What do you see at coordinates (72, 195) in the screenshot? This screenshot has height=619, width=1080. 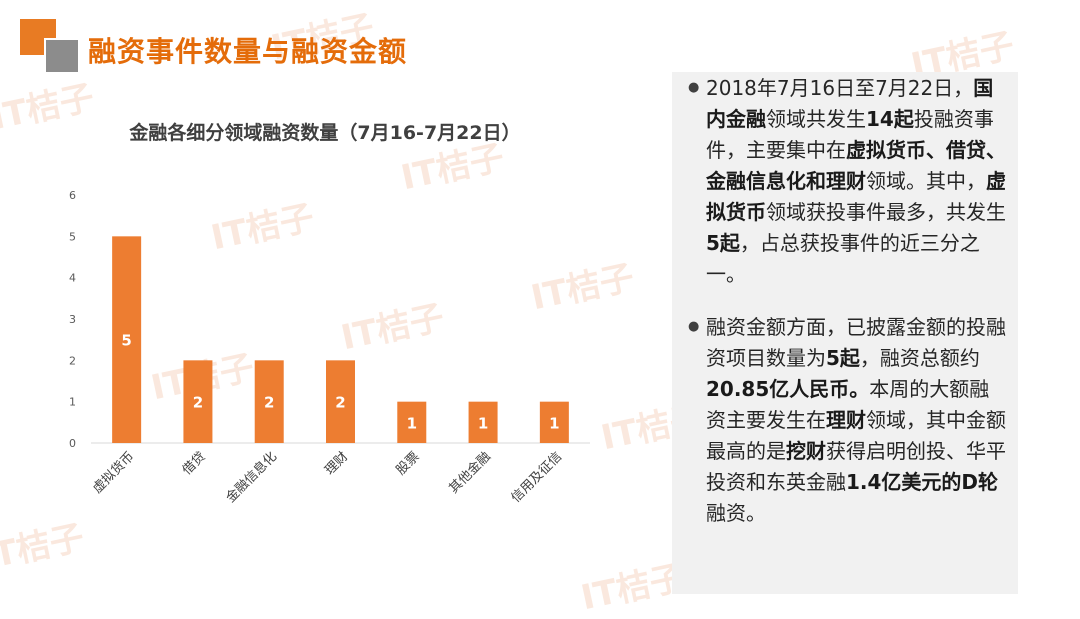 I see `y-tick-label: 6` at bounding box center [72, 195].